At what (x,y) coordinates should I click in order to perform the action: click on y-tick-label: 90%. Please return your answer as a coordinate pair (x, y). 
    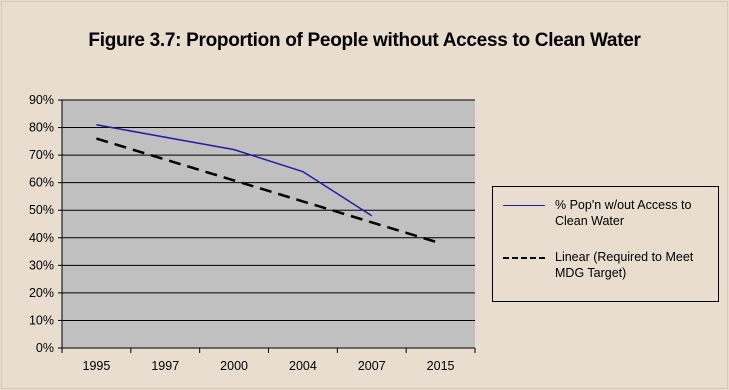
    Looking at the image, I should click on (41, 100).